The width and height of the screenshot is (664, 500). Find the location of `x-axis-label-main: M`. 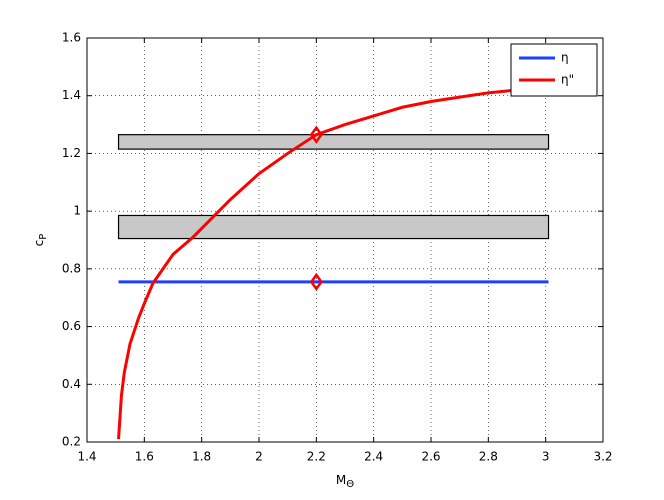

x-axis-label-main: M is located at coordinates (341, 480).